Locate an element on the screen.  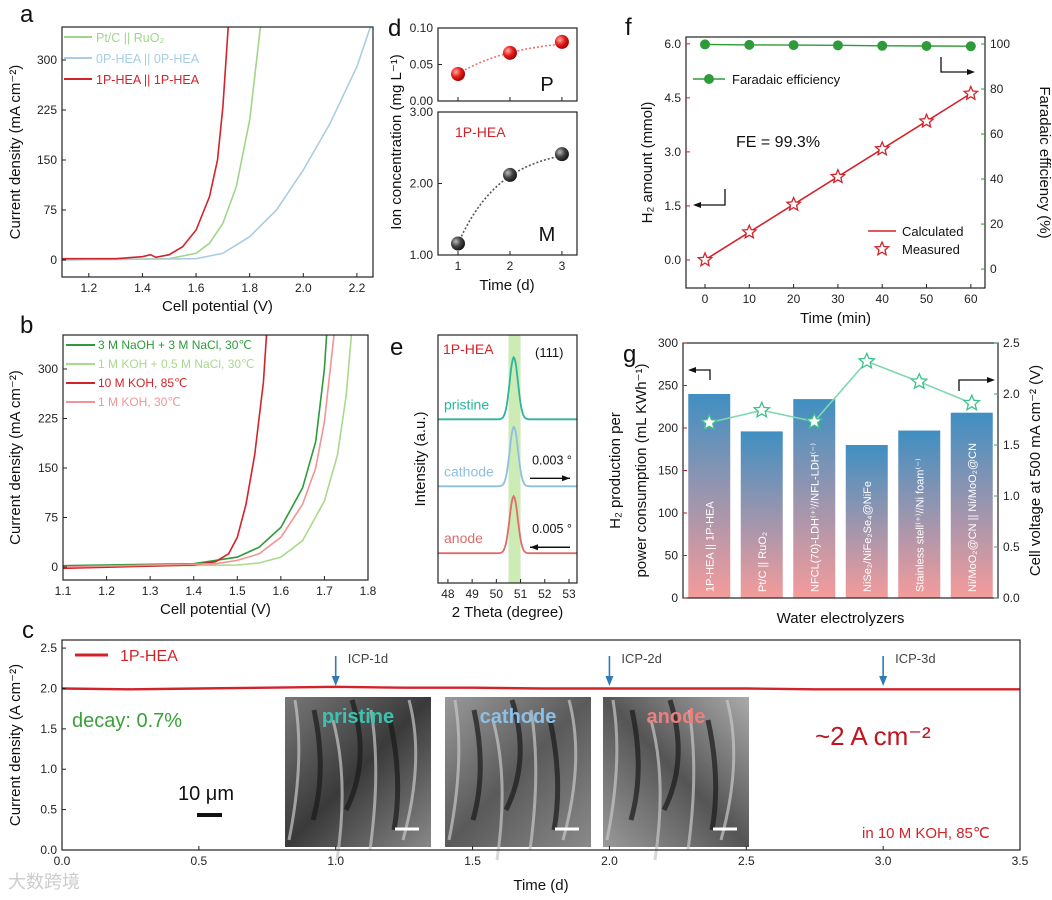
y-tick-label: 0.00 is located at coordinates (422, 101).